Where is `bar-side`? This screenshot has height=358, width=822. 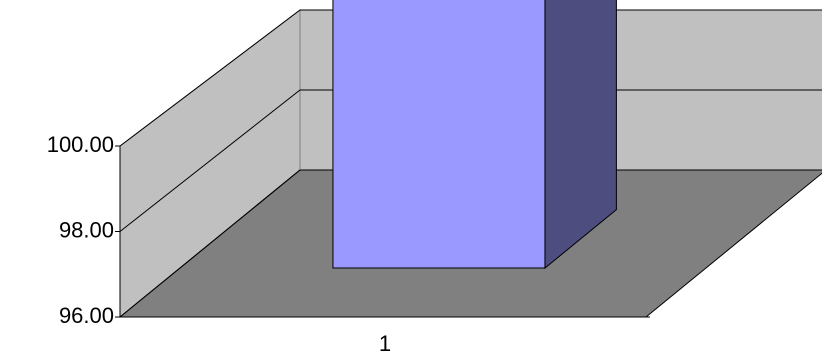 bar-side is located at coordinates (580, 135).